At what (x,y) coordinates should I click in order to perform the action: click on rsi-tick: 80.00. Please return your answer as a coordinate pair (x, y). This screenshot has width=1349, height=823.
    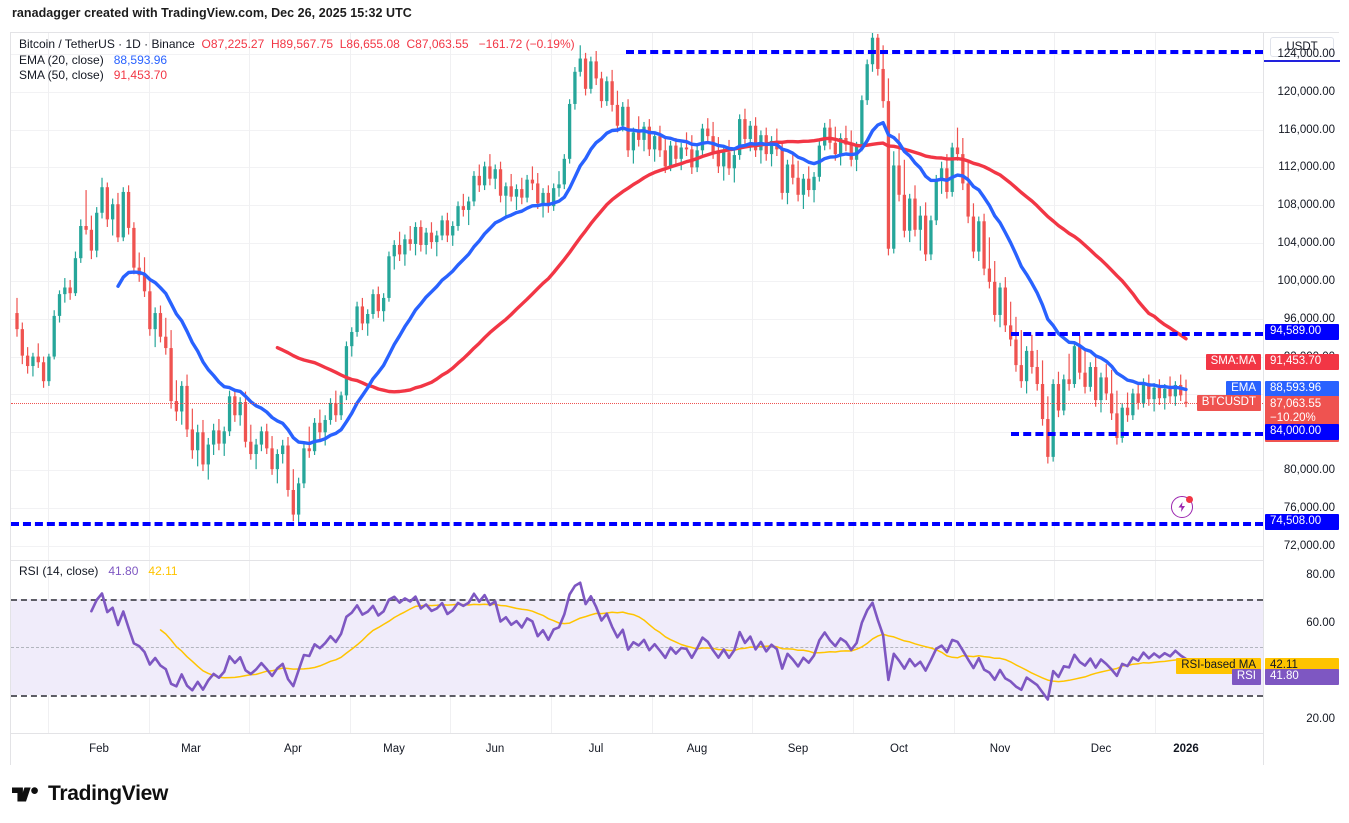
    Looking at the image, I should click on (1320, 575).